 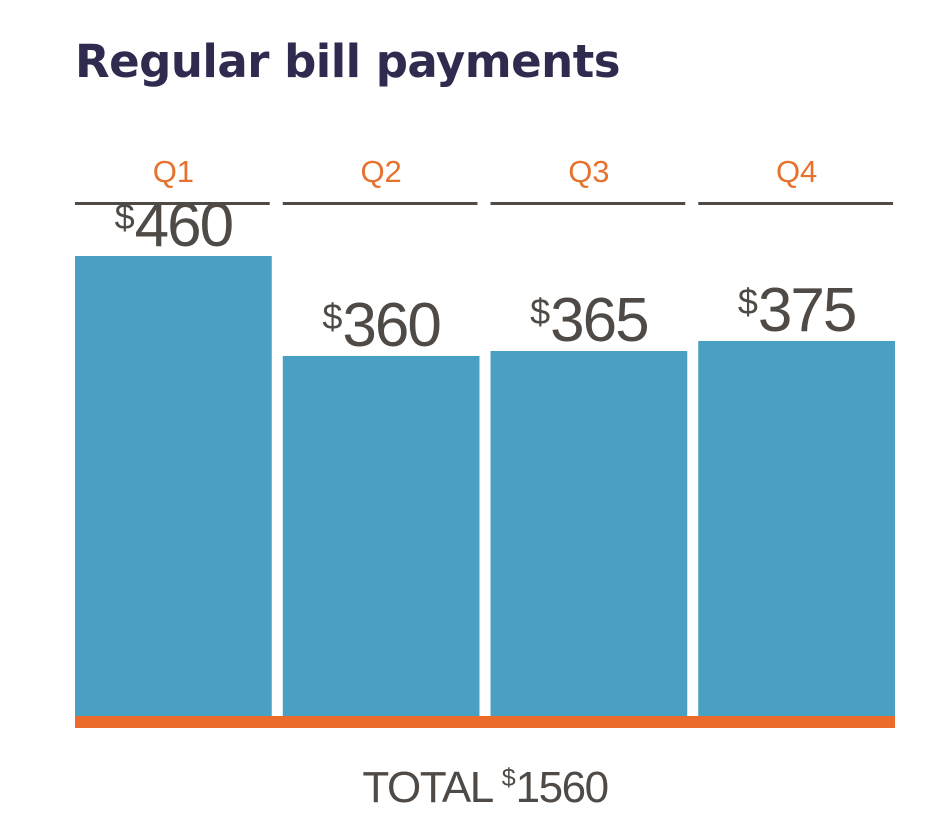 I want to click on value-number-q3: 365, so click(x=598, y=320).